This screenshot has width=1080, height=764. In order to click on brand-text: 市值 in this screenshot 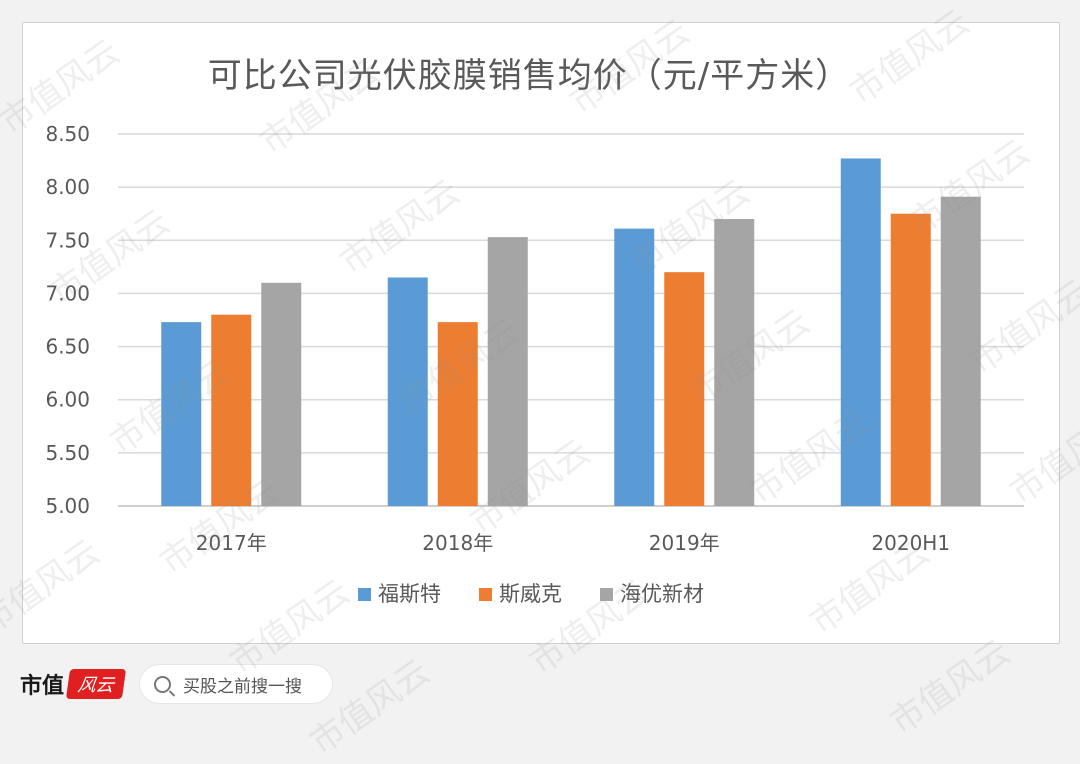, I will do `click(42, 686)`.